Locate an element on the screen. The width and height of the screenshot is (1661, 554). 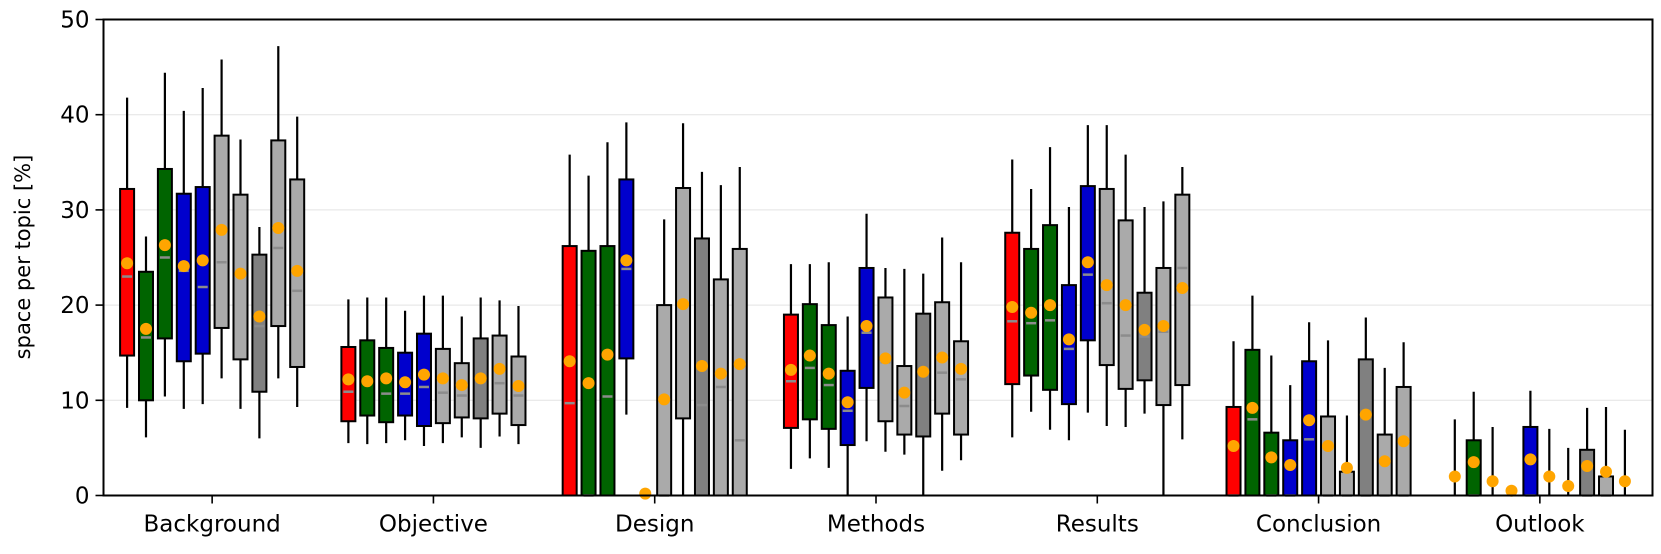
x-tick-label: Conclusion is located at coordinates (1318, 525).